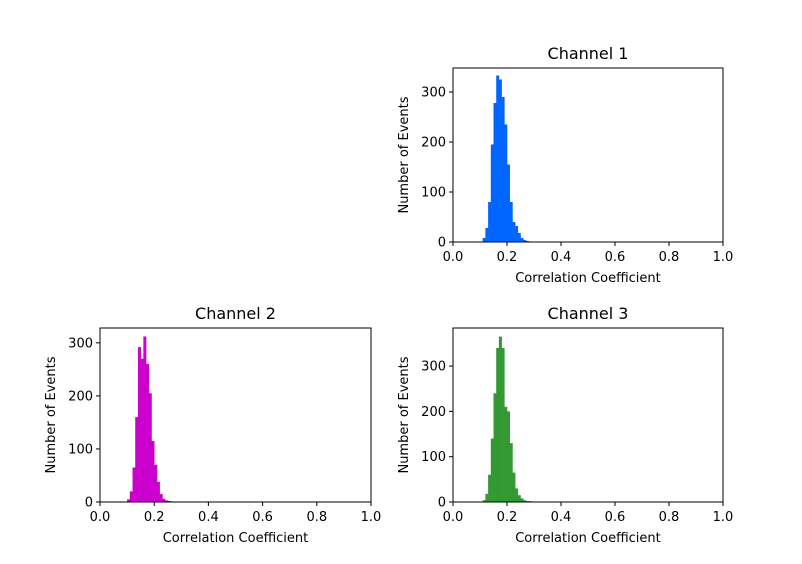 This screenshot has width=802, height=564. What do you see at coordinates (588, 313) in the screenshot?
I see `chart-title: Channel 3` at bounding box center [588, 313].